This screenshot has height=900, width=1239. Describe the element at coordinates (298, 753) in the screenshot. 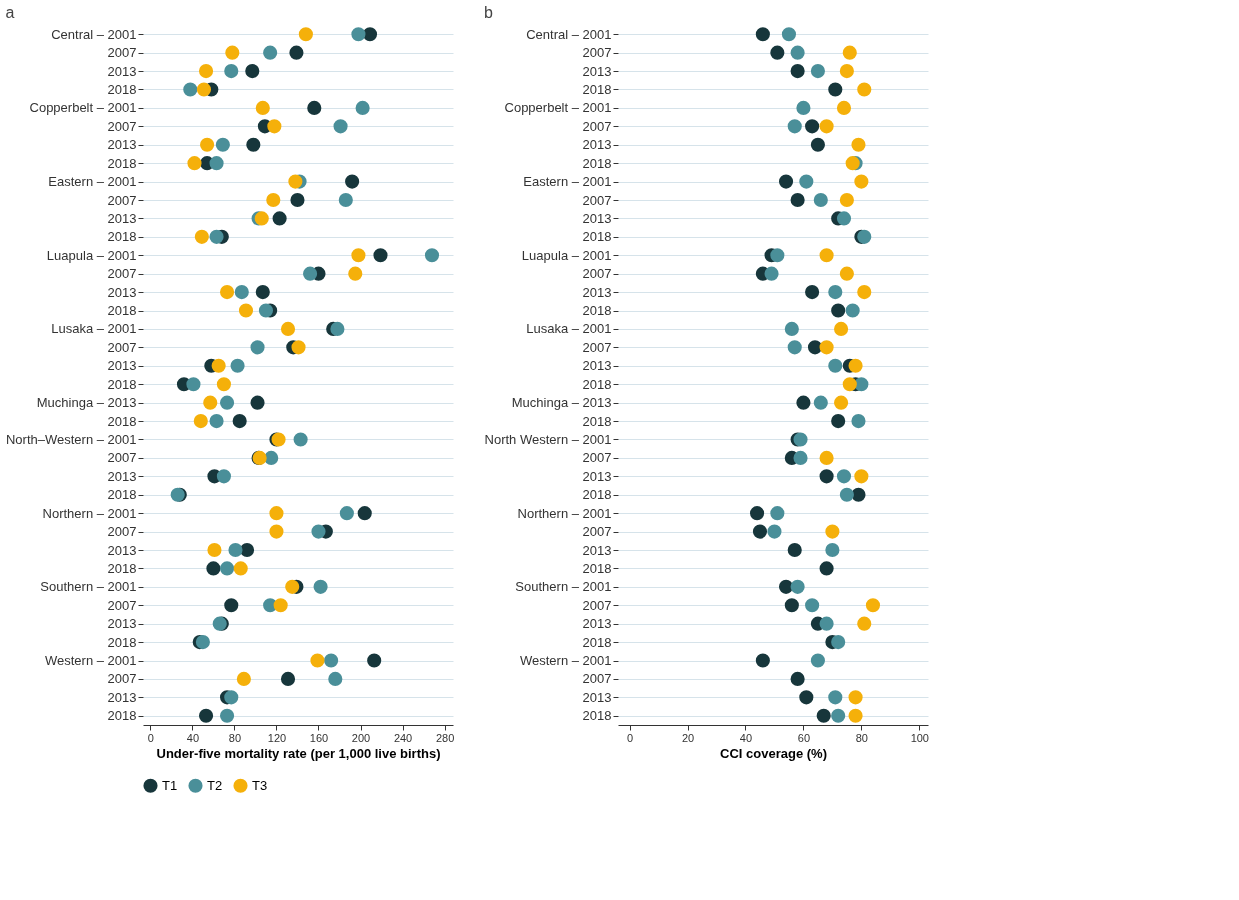

I see `x-axis-title: Under-five mortality rate (per 1,000 live births)` at that location.